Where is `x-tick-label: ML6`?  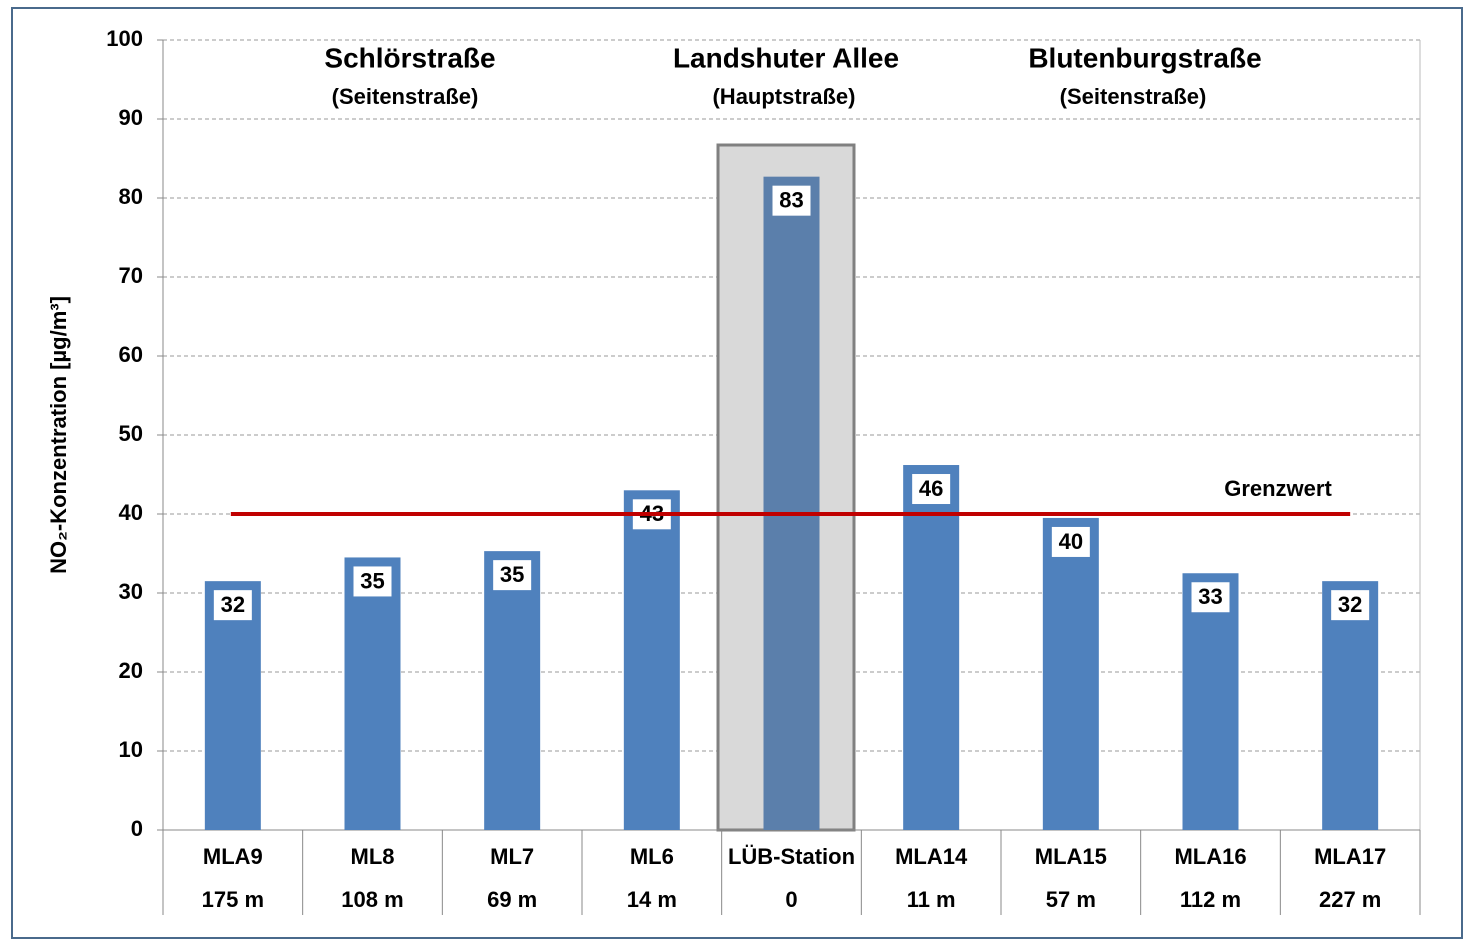 x-tick-label: ML6 is located at coordinates (652, 856).